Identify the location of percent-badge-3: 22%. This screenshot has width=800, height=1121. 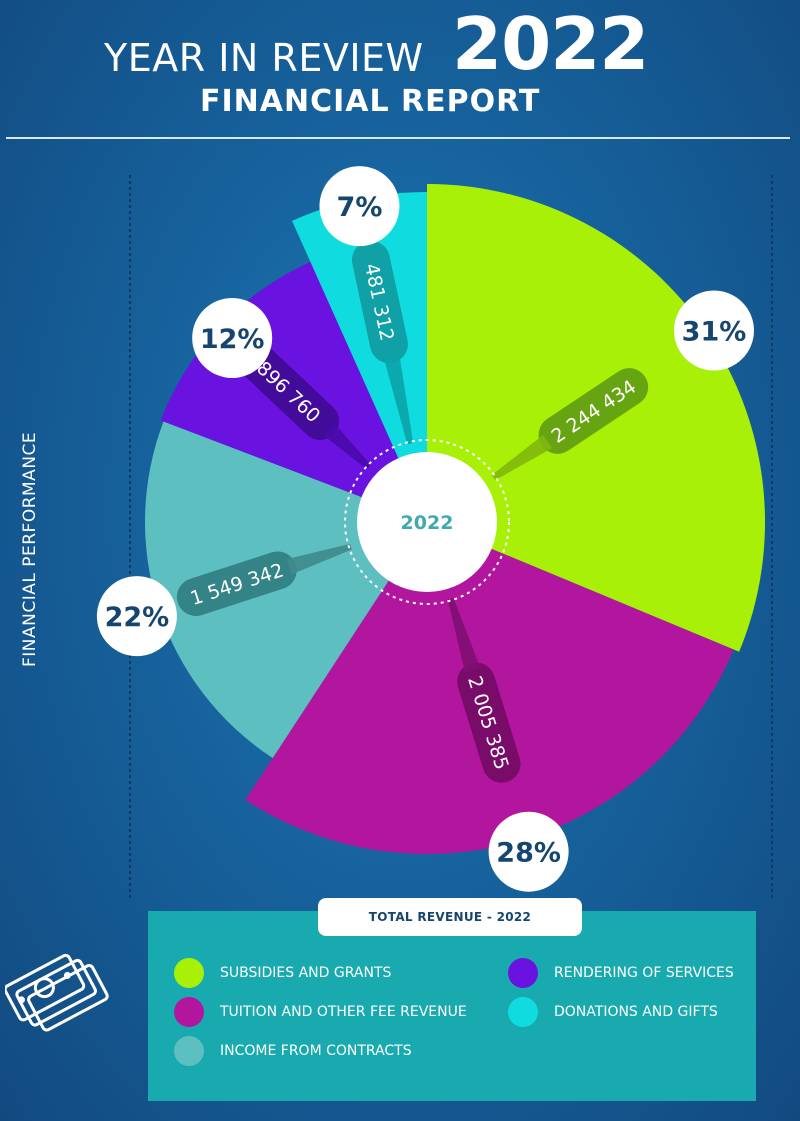
(136, 616).